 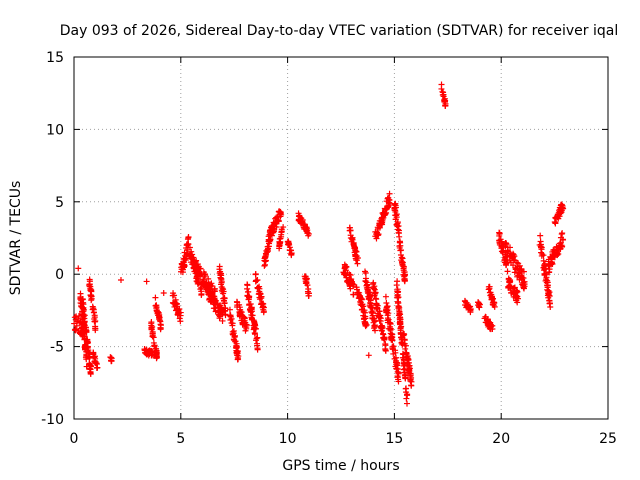 I want to click on y-axis-label: SDTVAR / TECUs, so click(x=16, y=238).